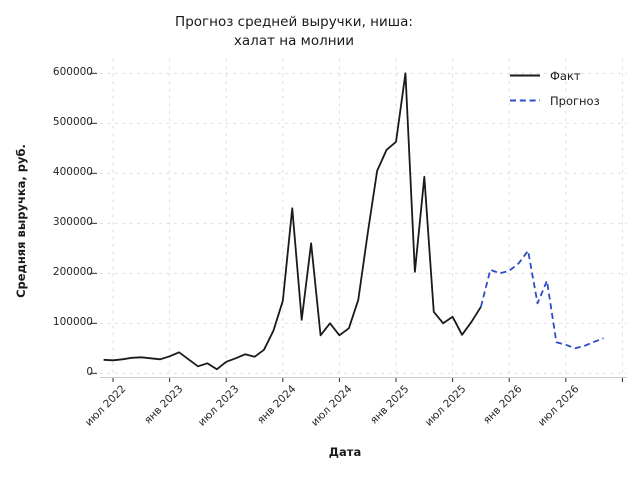 The width and height of the screenshot is (640, 480). What do you see at coordinates (525, 100) in the screenshot?
I see `forecast-line-sample-icon` at bounding box center [525, 100].